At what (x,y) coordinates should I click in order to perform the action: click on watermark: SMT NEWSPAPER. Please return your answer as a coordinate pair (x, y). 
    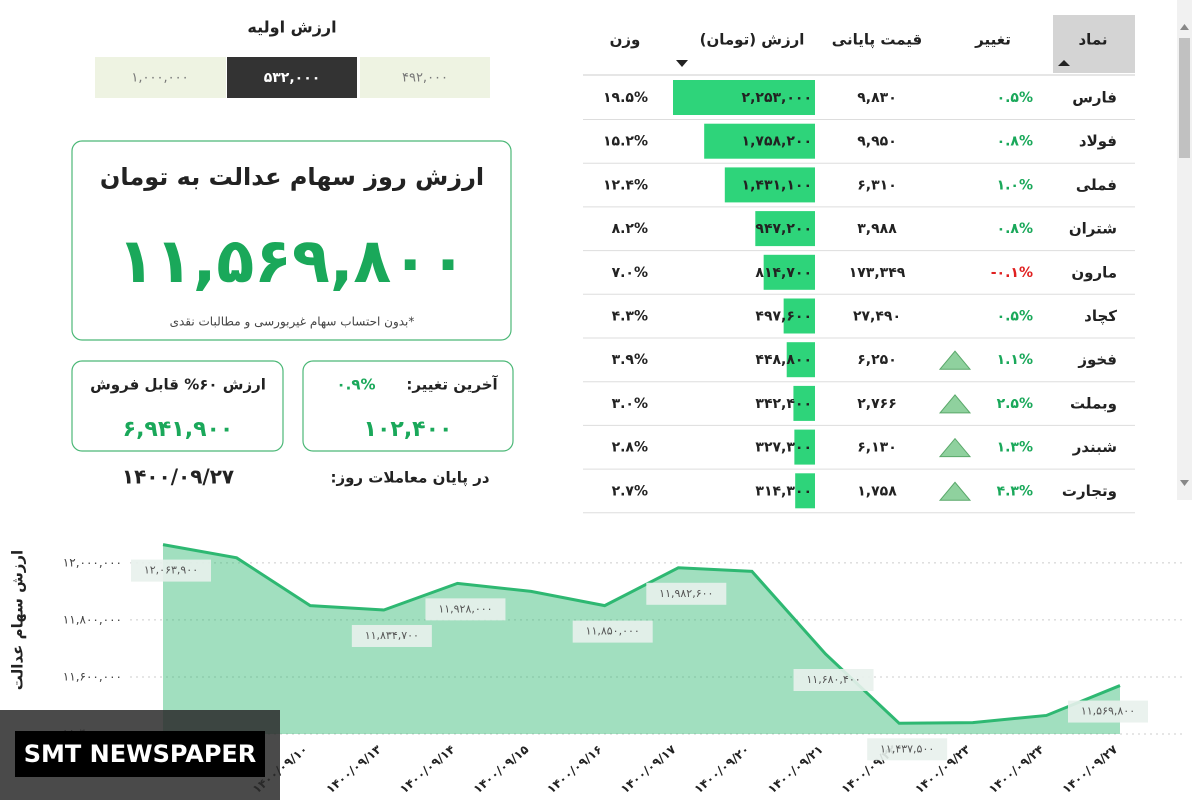
    Looking at the image, I should click on (140, 754).